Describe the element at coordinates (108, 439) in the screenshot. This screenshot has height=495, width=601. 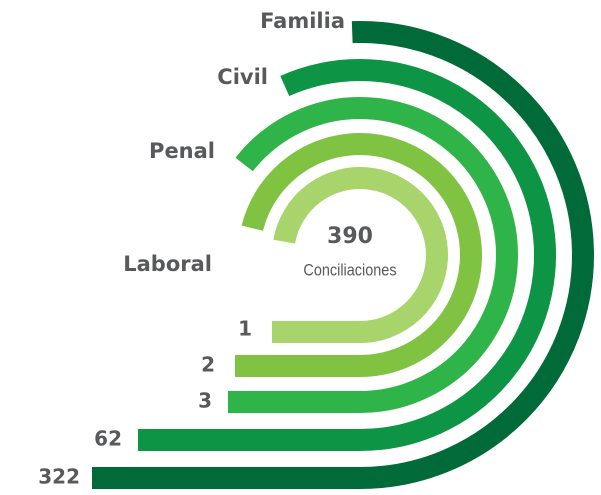
I see `value-label: 62` at that location.